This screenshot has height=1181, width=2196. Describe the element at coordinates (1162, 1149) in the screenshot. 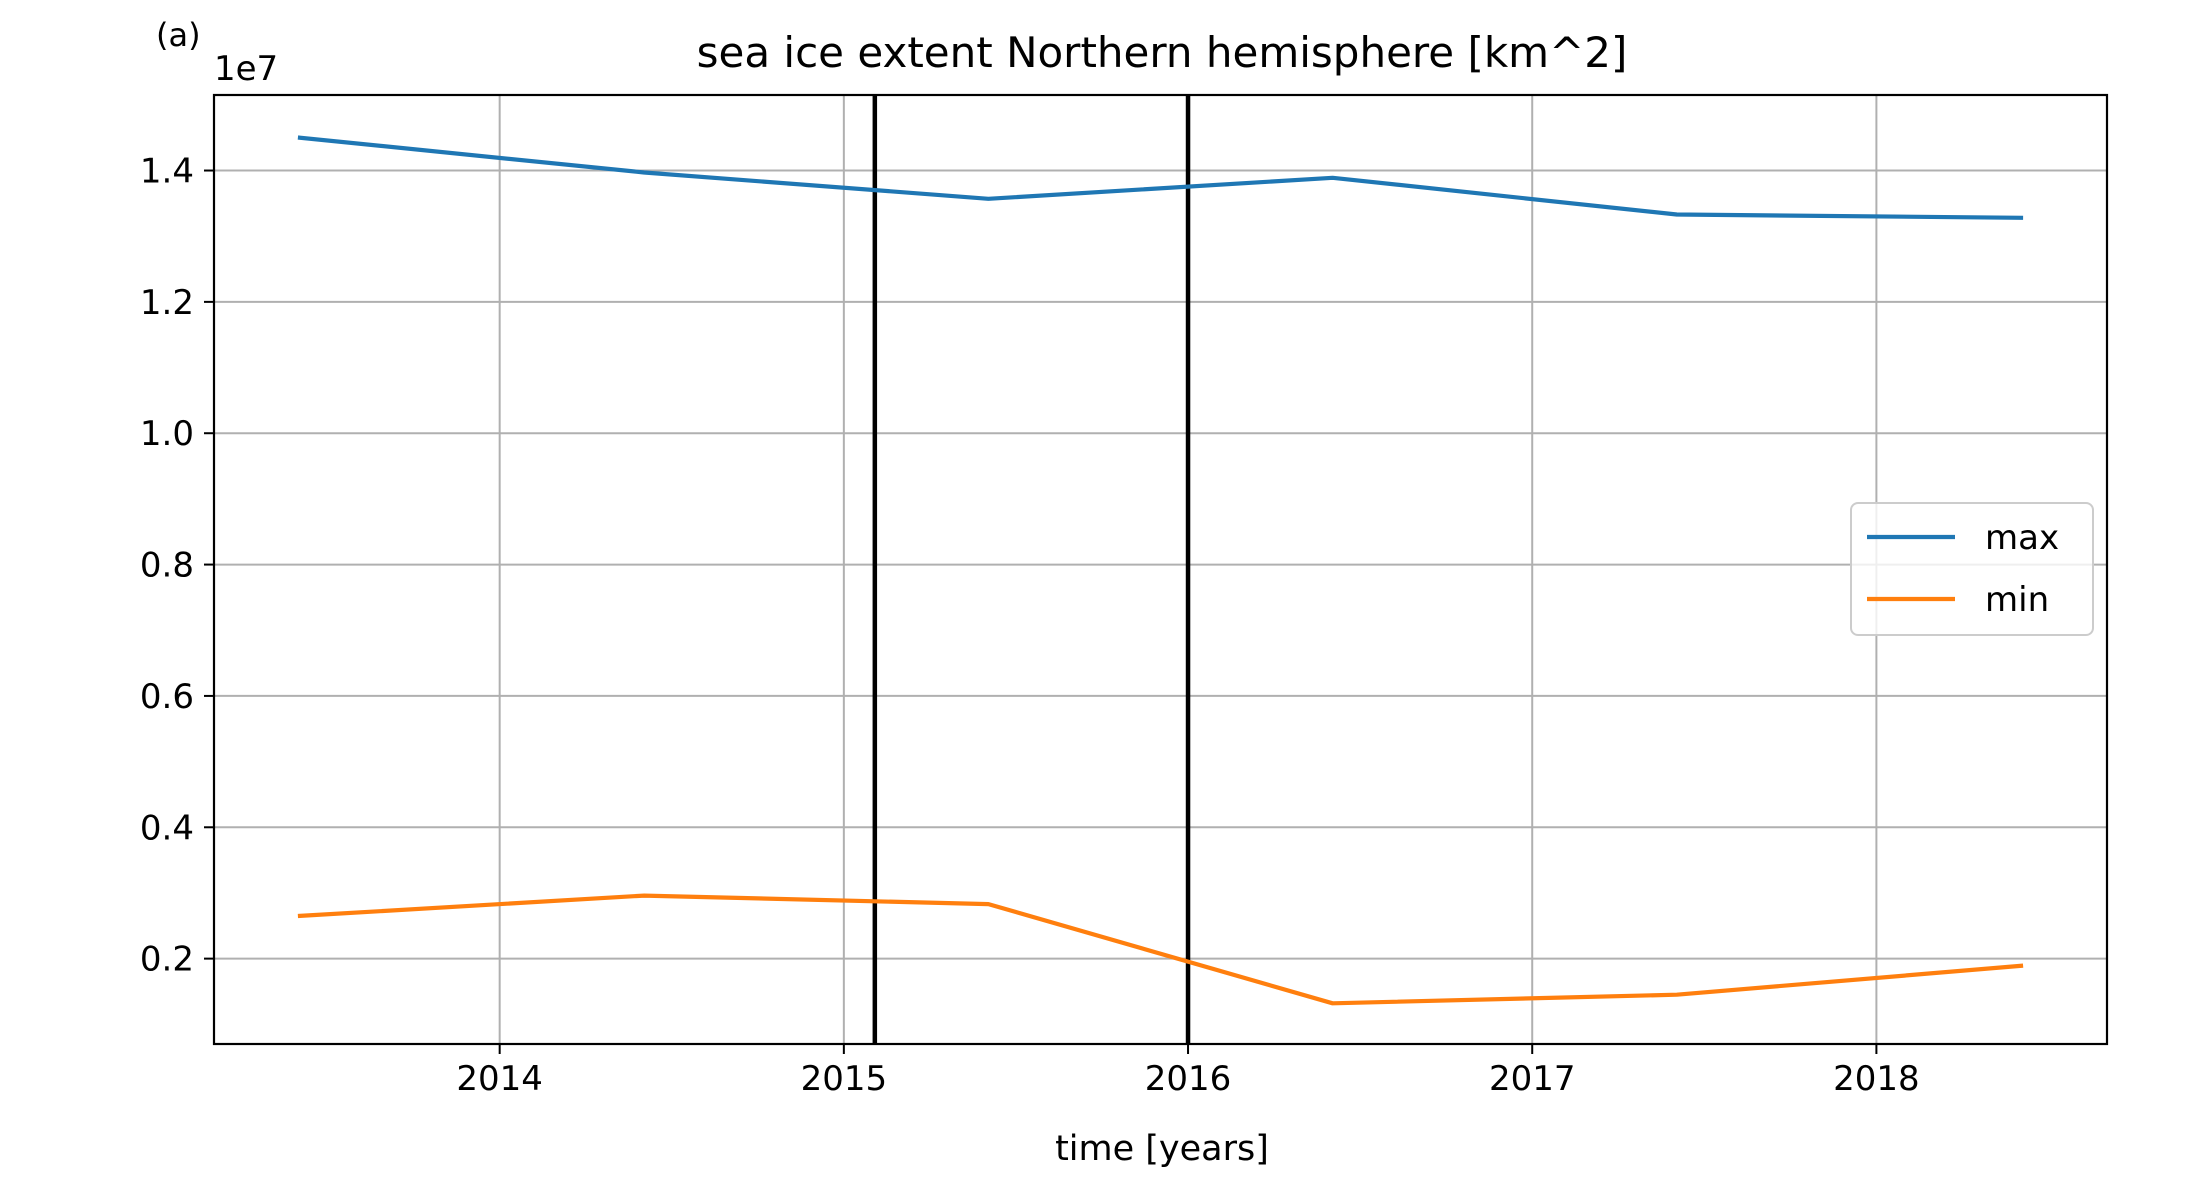

I see `x-axis-label: time [years]` at that location.